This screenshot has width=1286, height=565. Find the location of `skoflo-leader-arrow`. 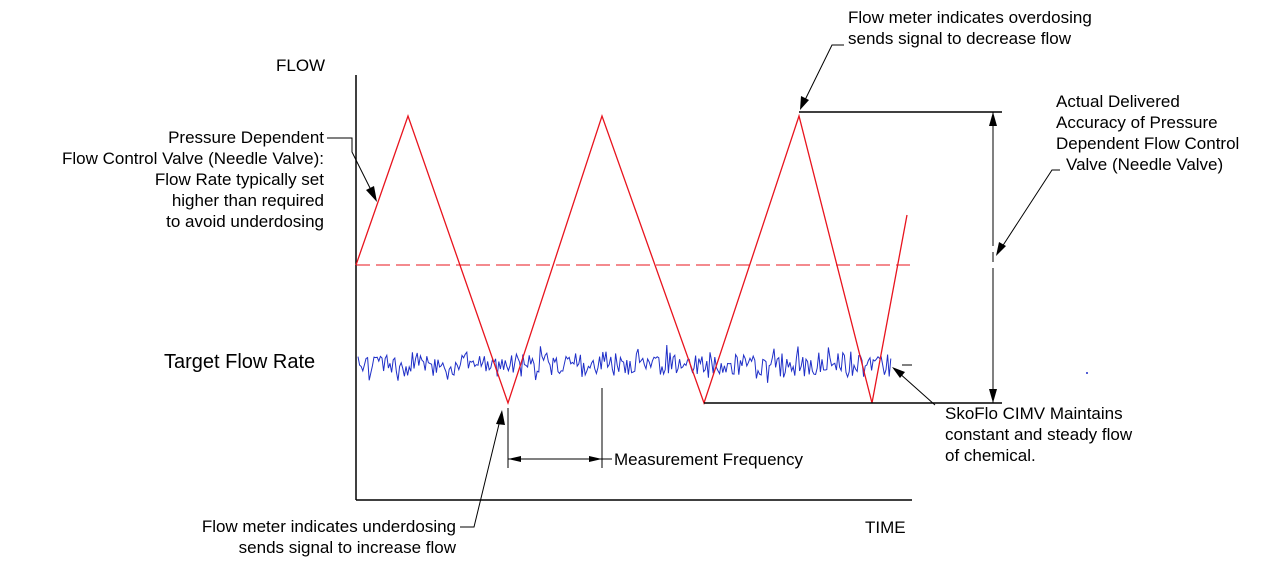

skoflo-leader-arrow is located at coordinates (898, 372).